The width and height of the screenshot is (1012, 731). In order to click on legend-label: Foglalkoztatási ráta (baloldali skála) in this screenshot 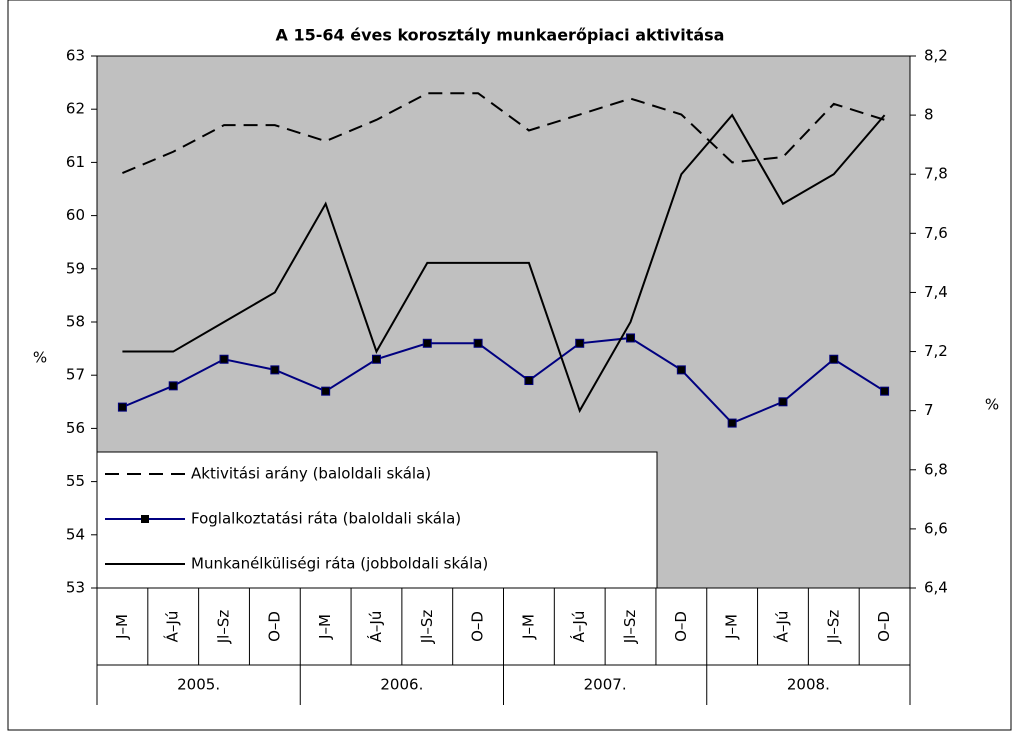, I will do `click(326, 519)`.